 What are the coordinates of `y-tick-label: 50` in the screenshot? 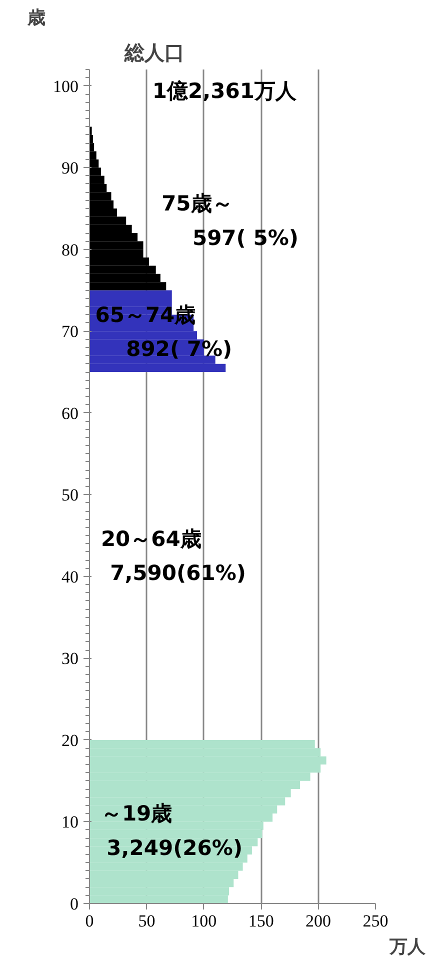 It's located at (70, 495).